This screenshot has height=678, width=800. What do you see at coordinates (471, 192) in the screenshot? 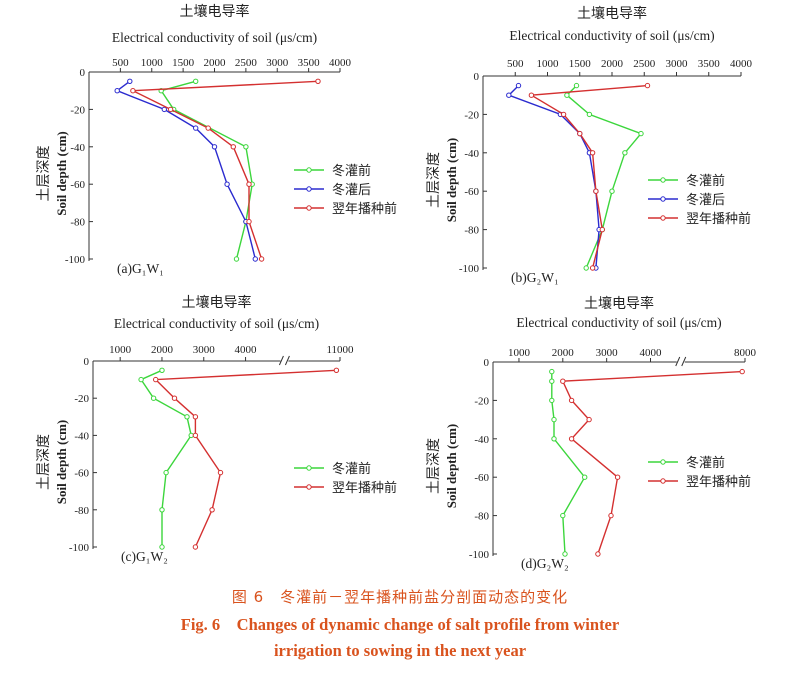
I see `y-tick-label: -60` at bounding box center [471, 192].